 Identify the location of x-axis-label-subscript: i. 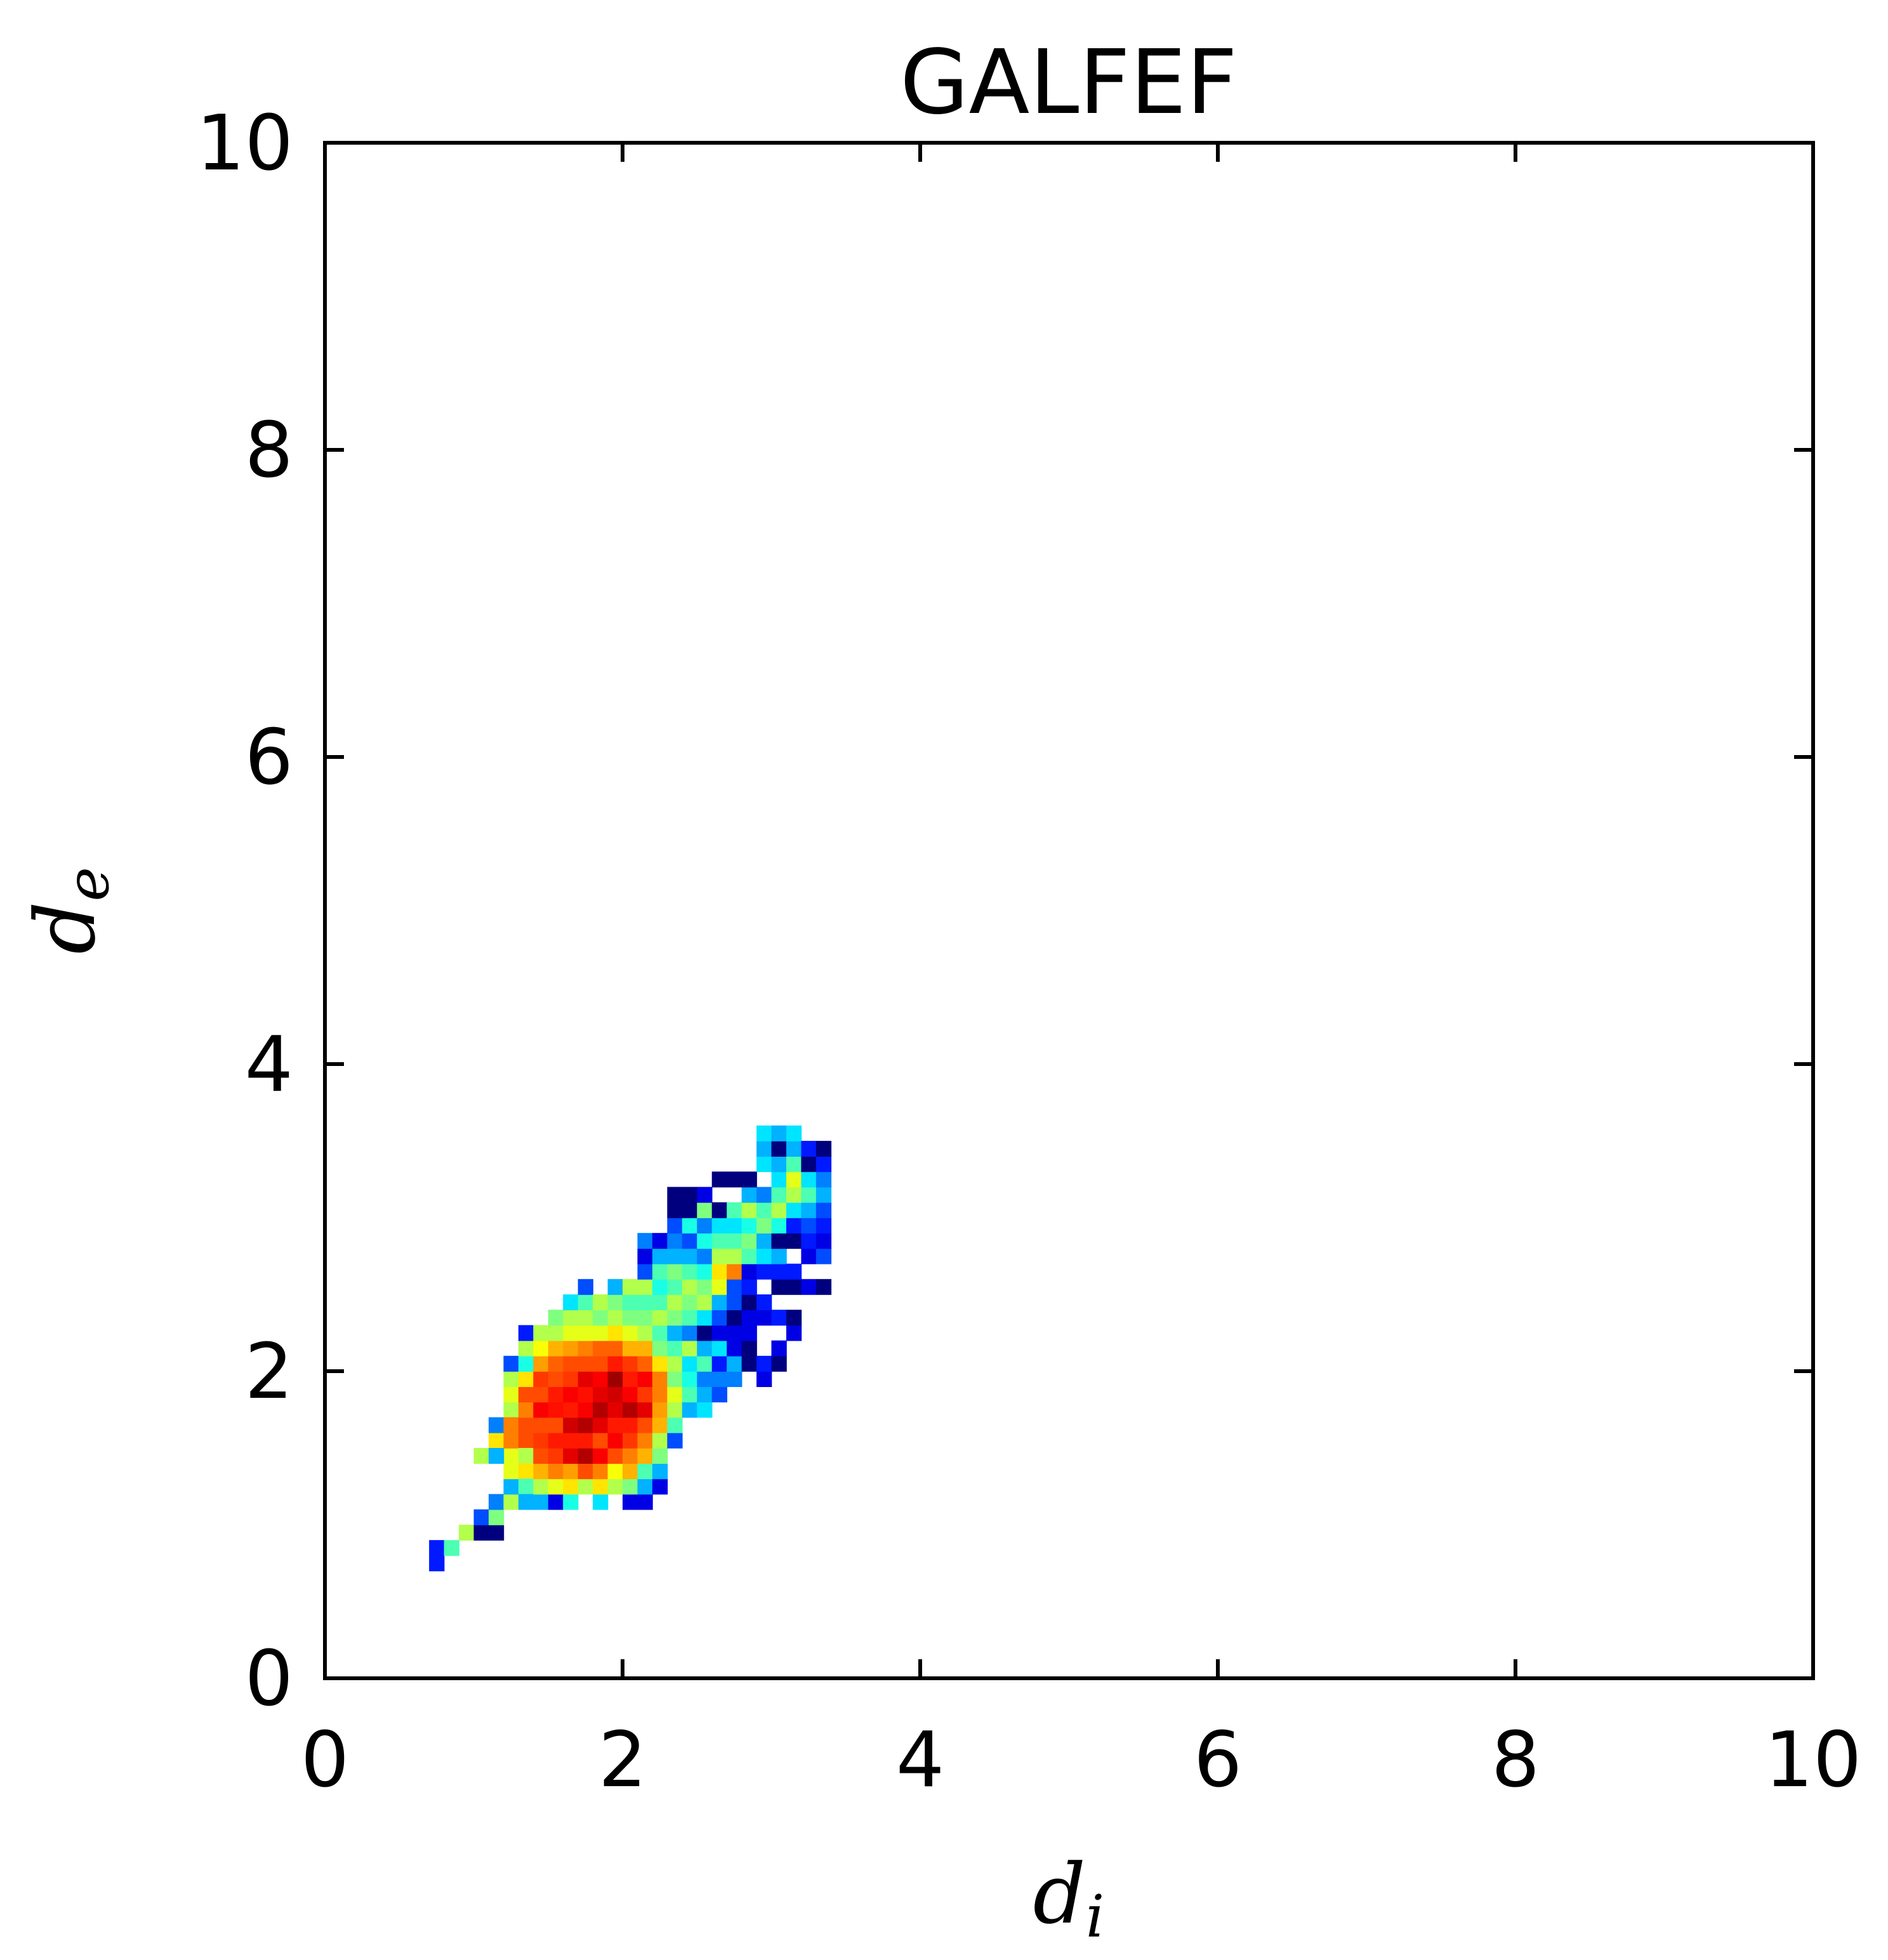
(1095, 1917).